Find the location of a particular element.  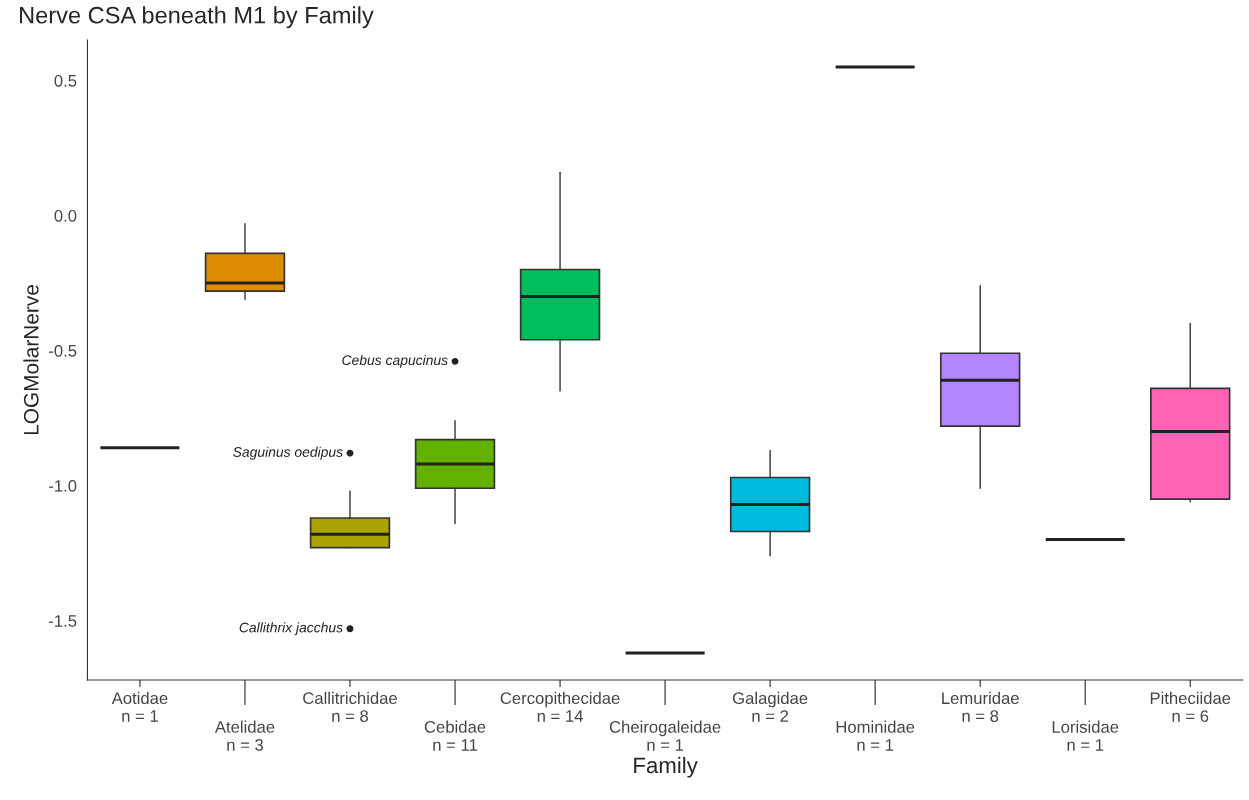

x-tick-label: Callitrichidae n = 8 is located at coordinates (350, 706).